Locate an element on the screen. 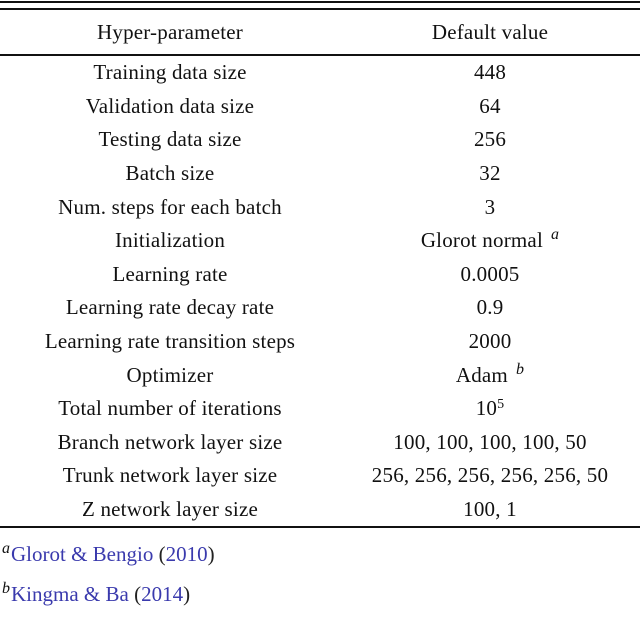 This screenshot has height=618, width=640. exponent: 5 is located at coordinates (501, 405).